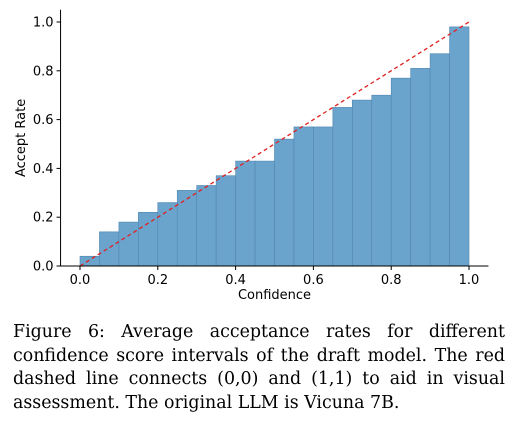  I want to click on y-tick-label: 1.0, so click(43, 23).